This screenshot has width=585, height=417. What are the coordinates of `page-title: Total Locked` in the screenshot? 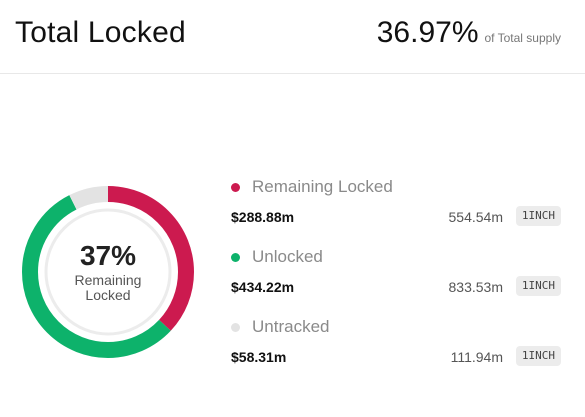 It's located at (100, 32).